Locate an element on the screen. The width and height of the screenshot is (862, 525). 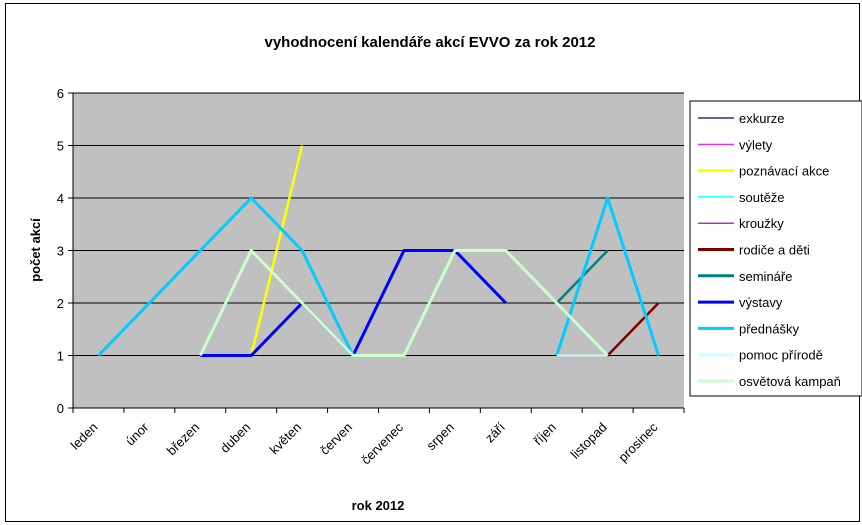
legend-label: výstavy is located at coordinates (761, 302).